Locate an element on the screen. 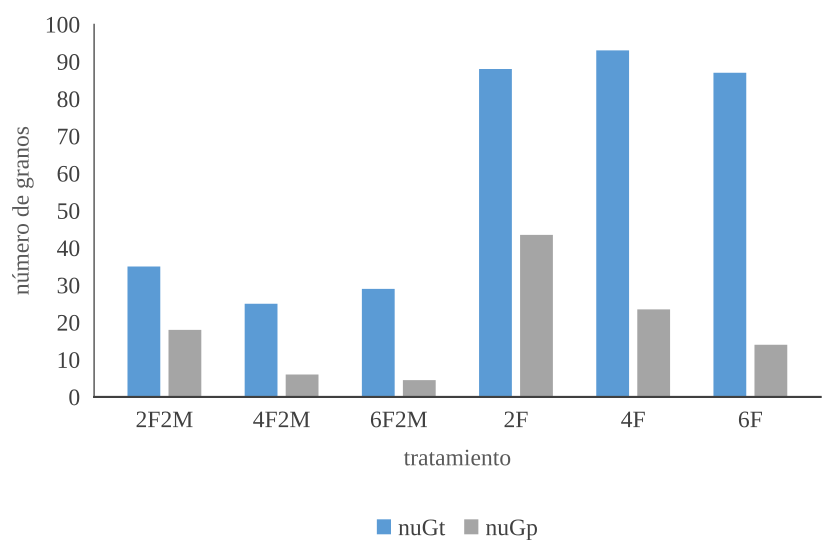  x-axis-title: tratamiento is located at coordinates (457, 458).